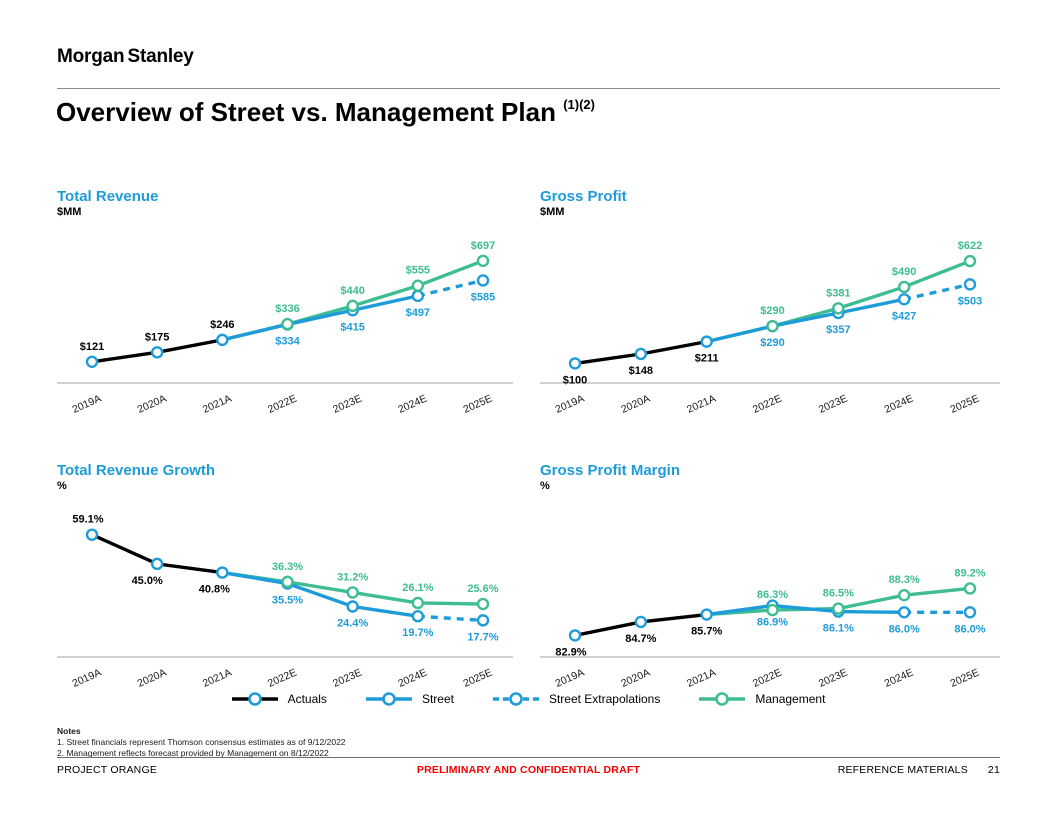  I want to click on svg-text: 35.5%, so click(287, 601).